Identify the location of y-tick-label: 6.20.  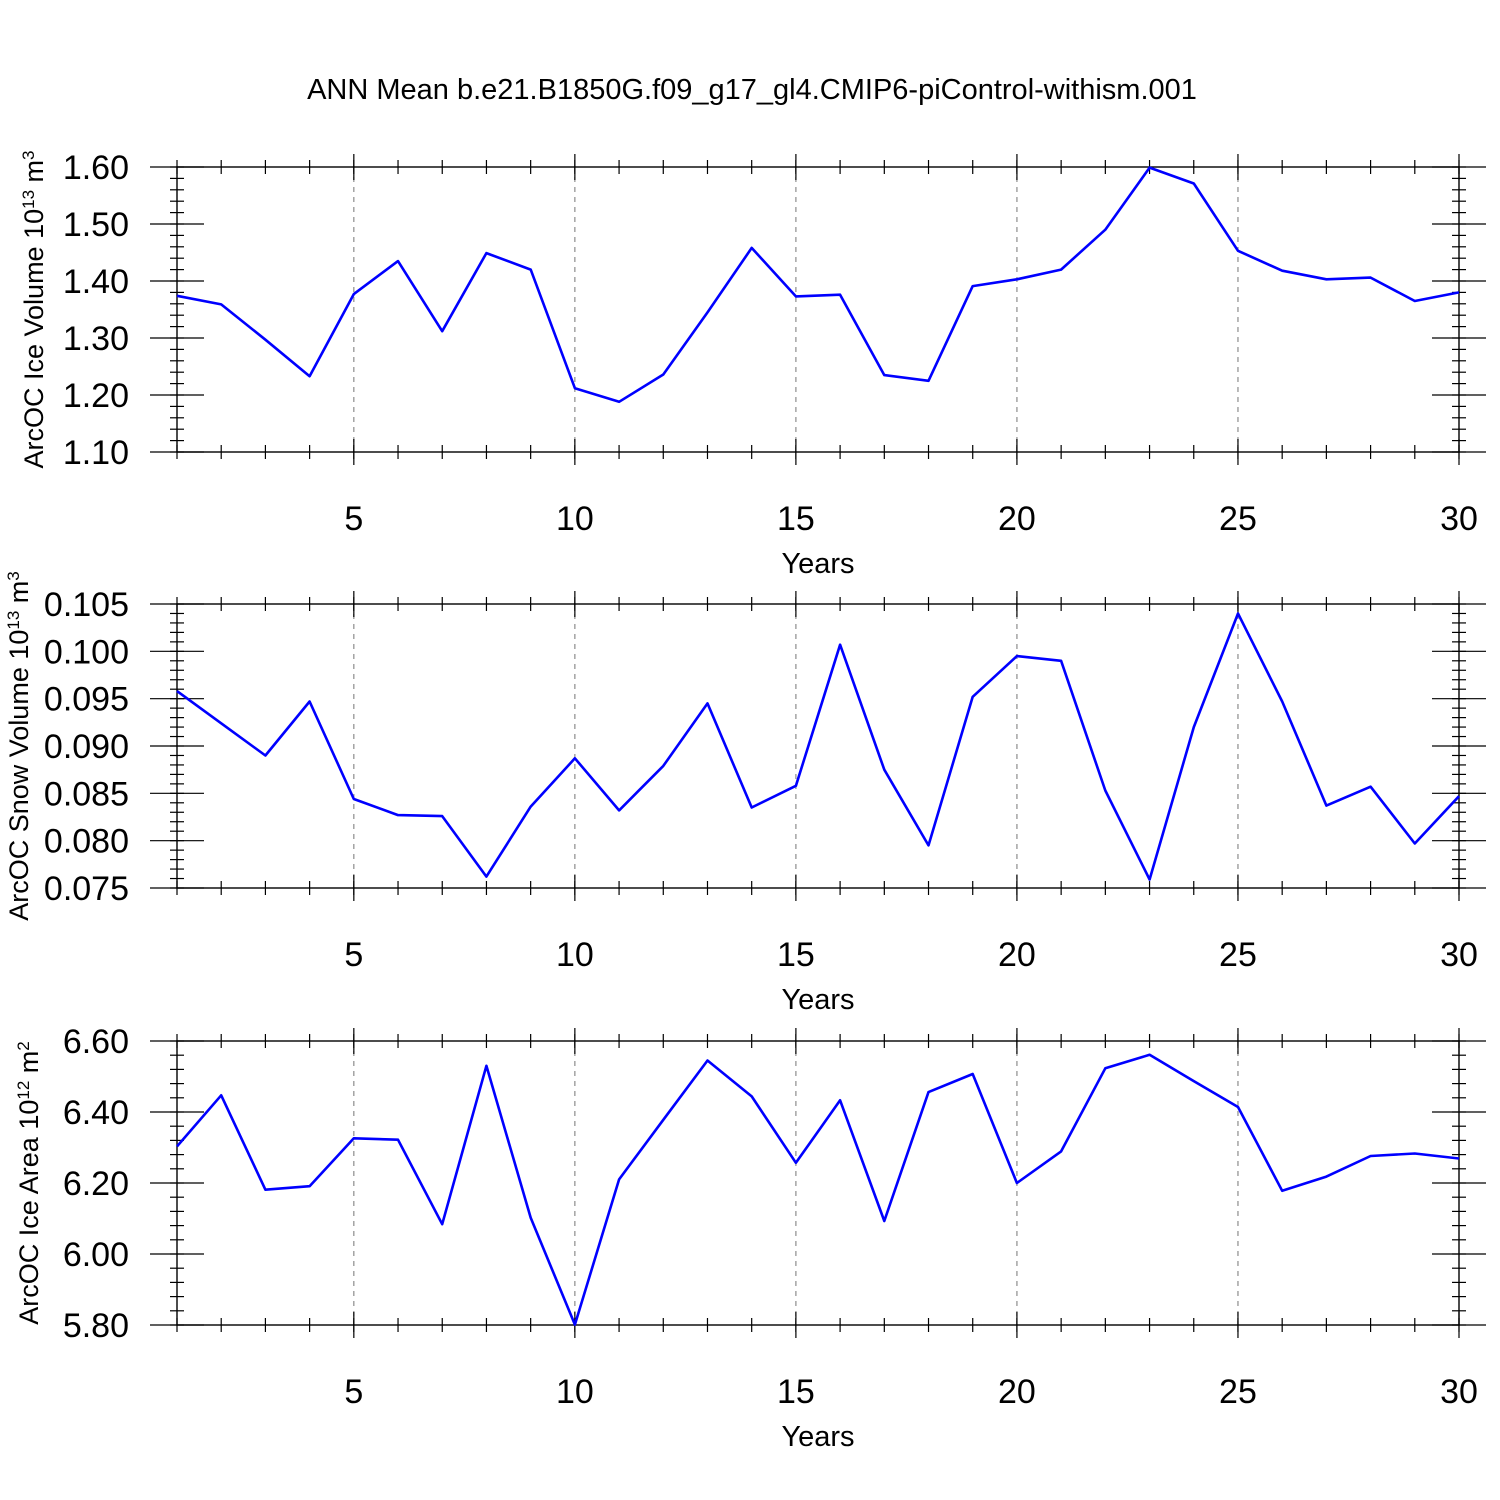
(96, 1184).